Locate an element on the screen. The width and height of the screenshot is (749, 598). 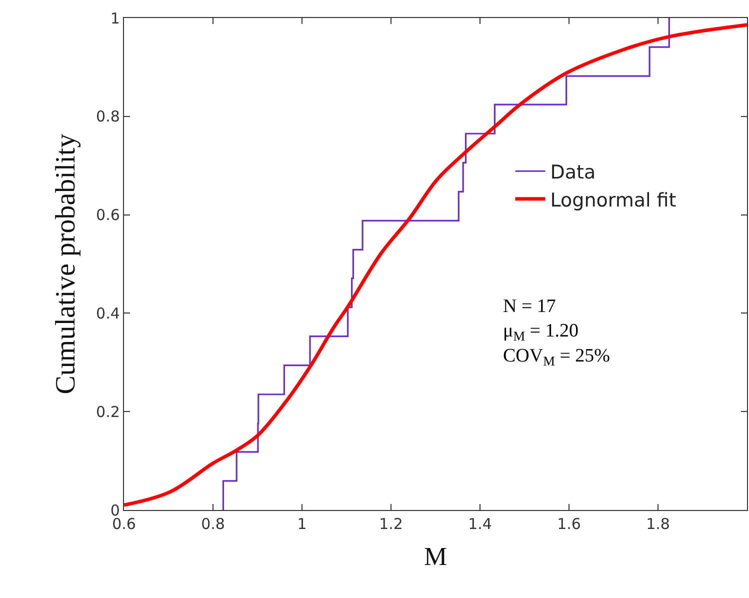
legend-label: Data is located at coordinates (573, 173).